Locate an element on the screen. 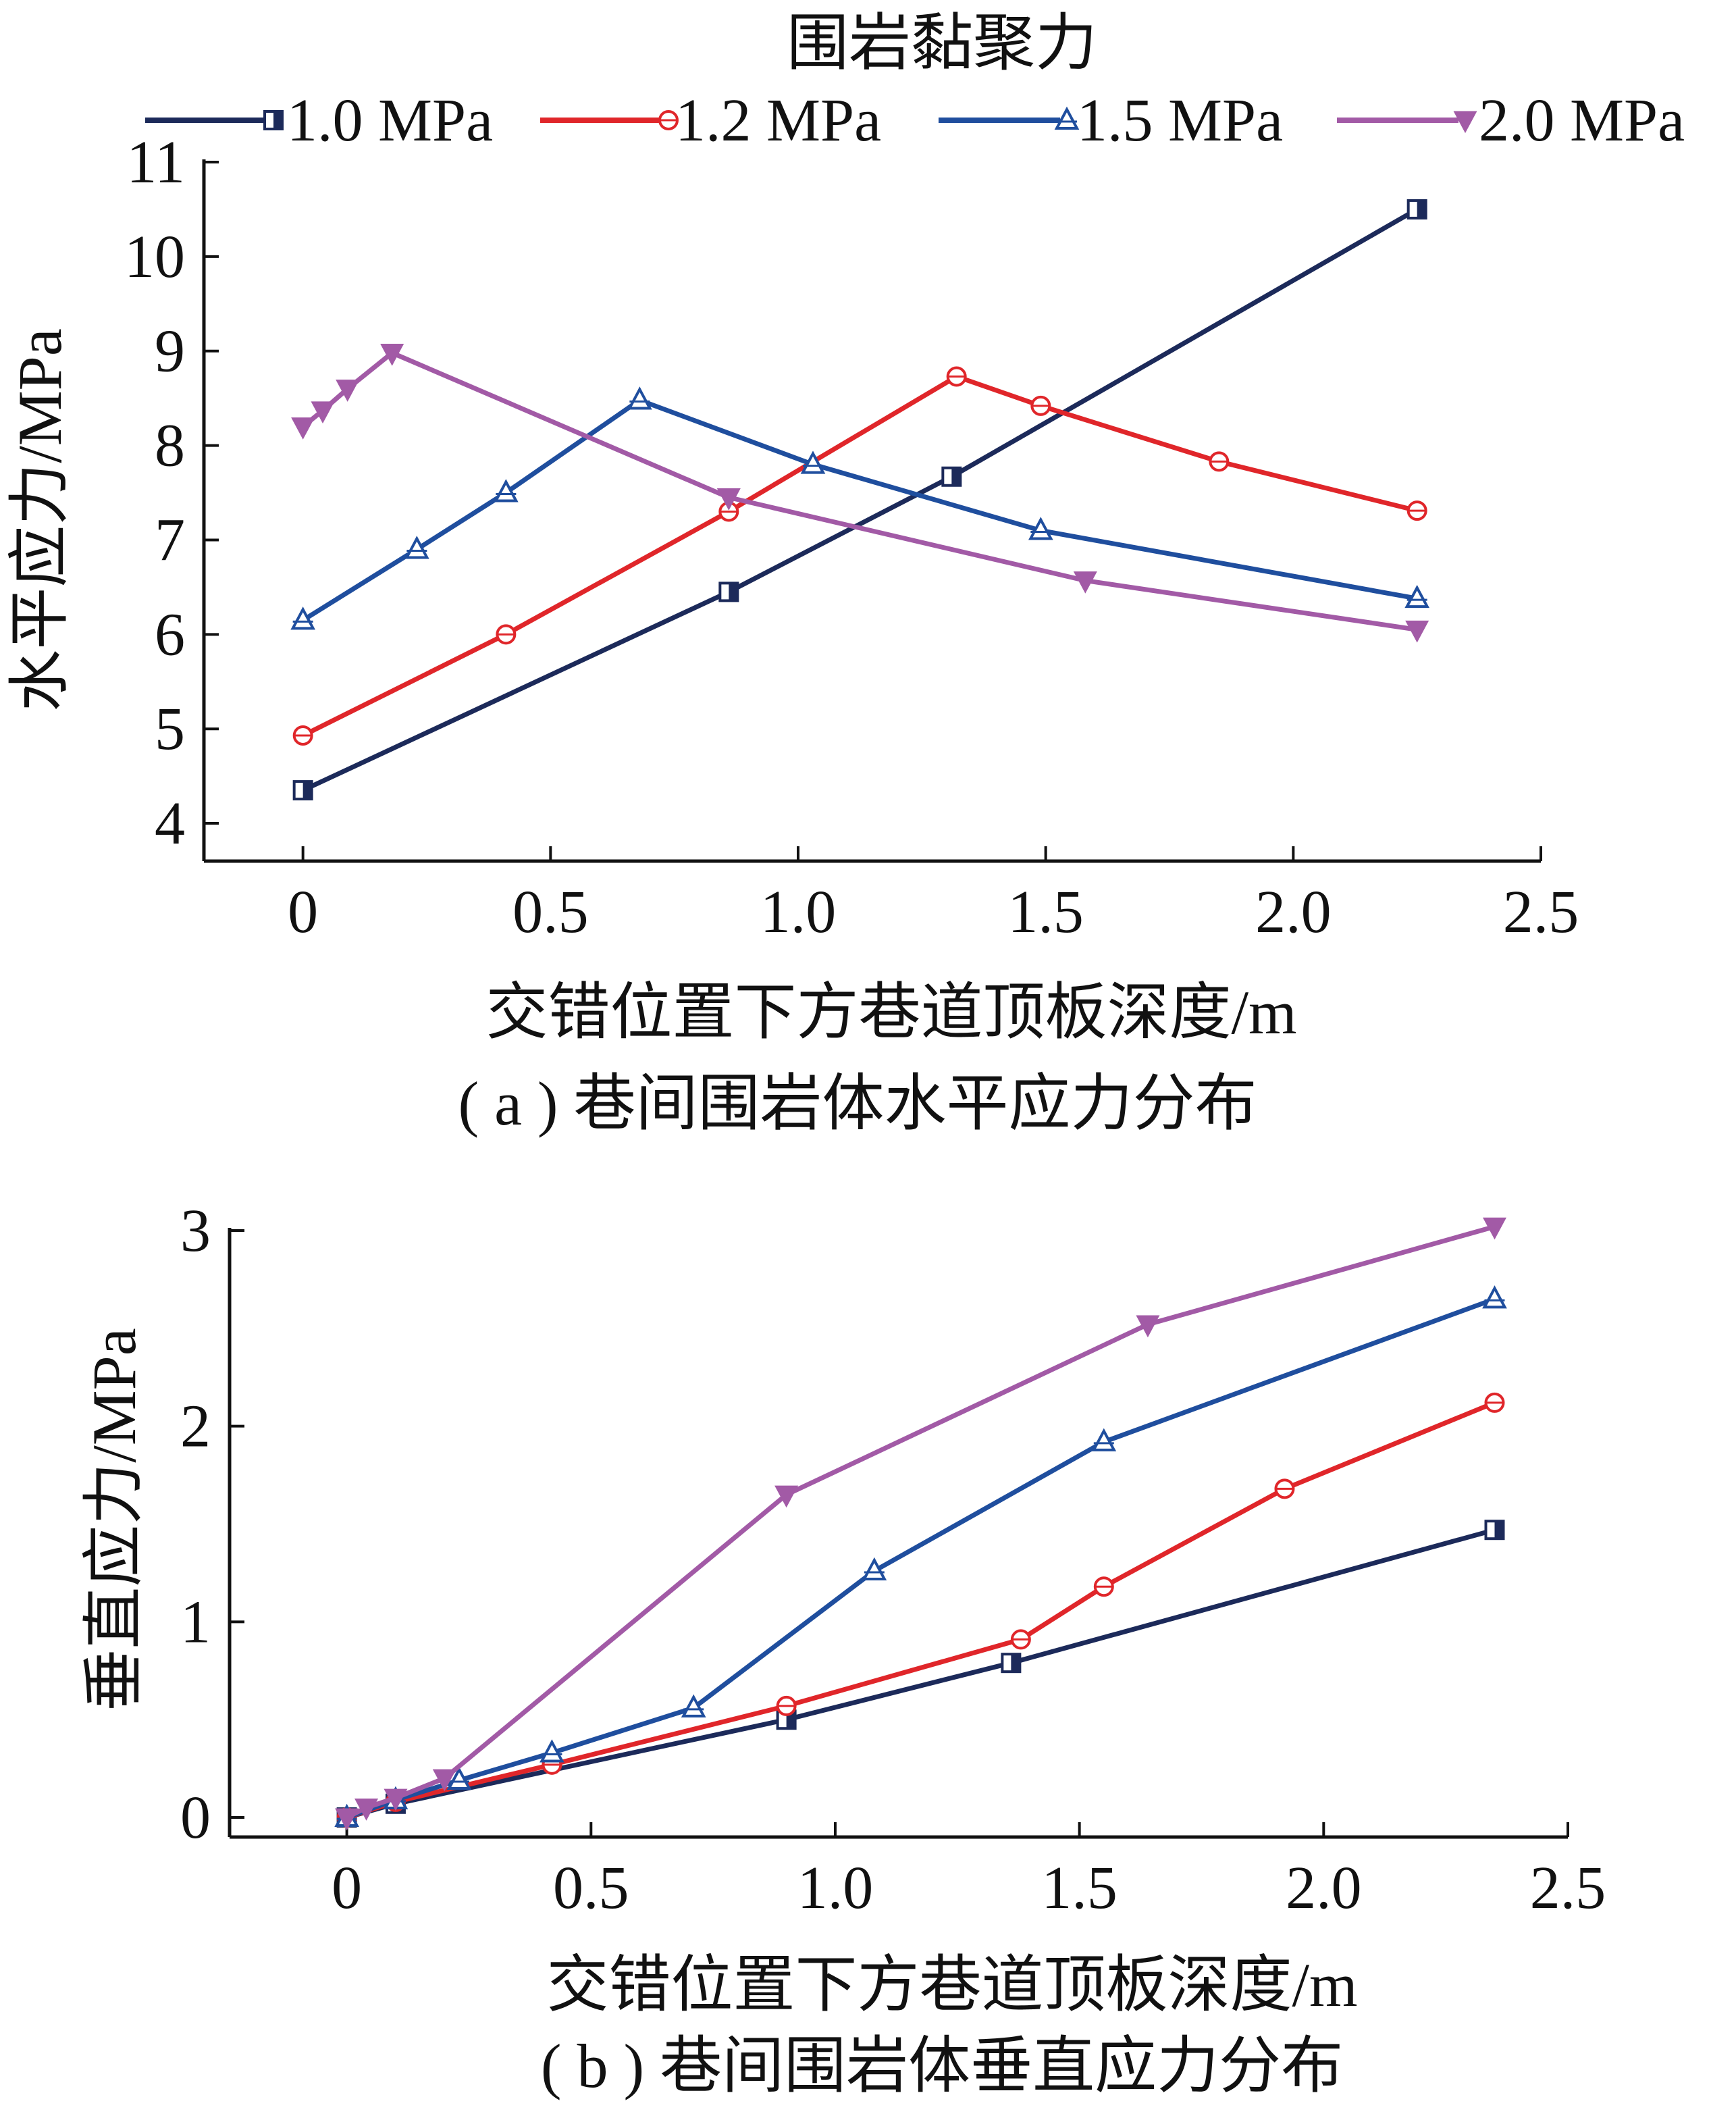  legend-label: 1.5 MPa is located at coordinates (1180, 120).